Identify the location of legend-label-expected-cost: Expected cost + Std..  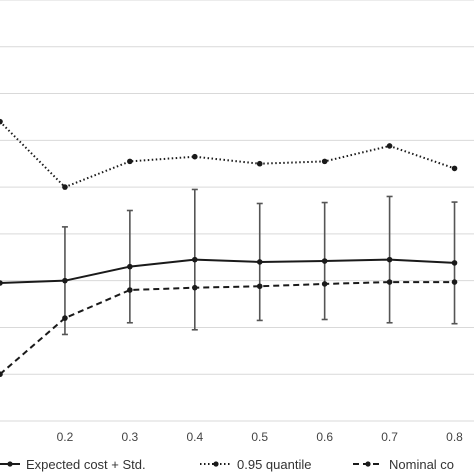
(86, 464).